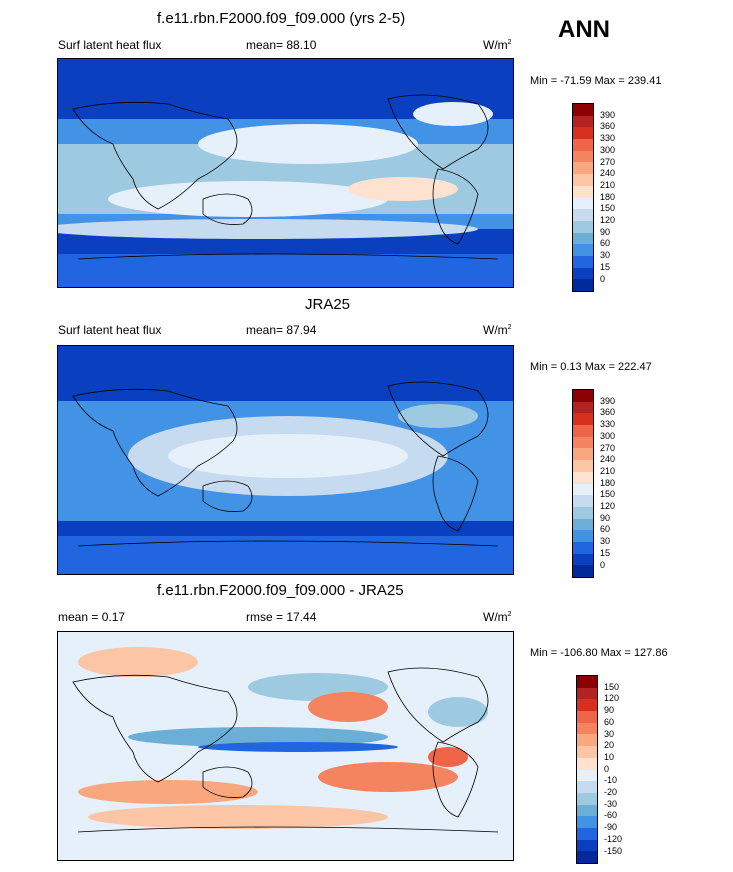 The width and height of the screenshot is (733, 872). Describe the element at coordinates (609, 756) in the screenshot. I see `colorbar-label: 10` at that location.